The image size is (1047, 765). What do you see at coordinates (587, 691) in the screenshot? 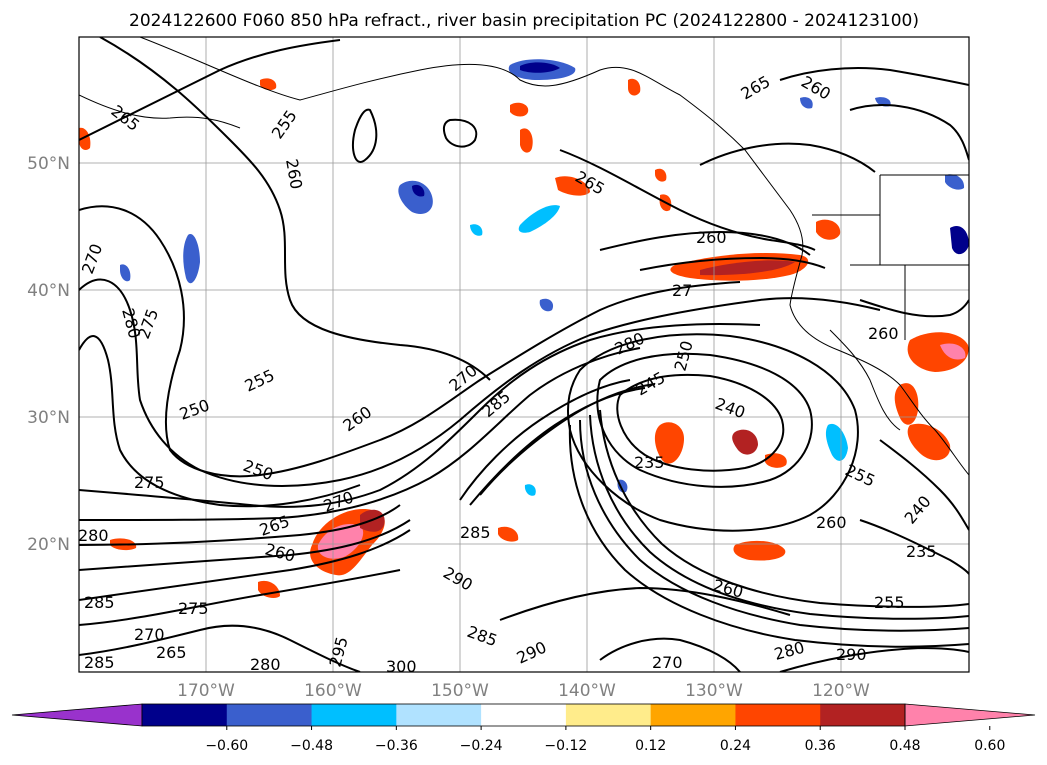
I see `lon-label: 140°W` at bounding box center [587, 691].